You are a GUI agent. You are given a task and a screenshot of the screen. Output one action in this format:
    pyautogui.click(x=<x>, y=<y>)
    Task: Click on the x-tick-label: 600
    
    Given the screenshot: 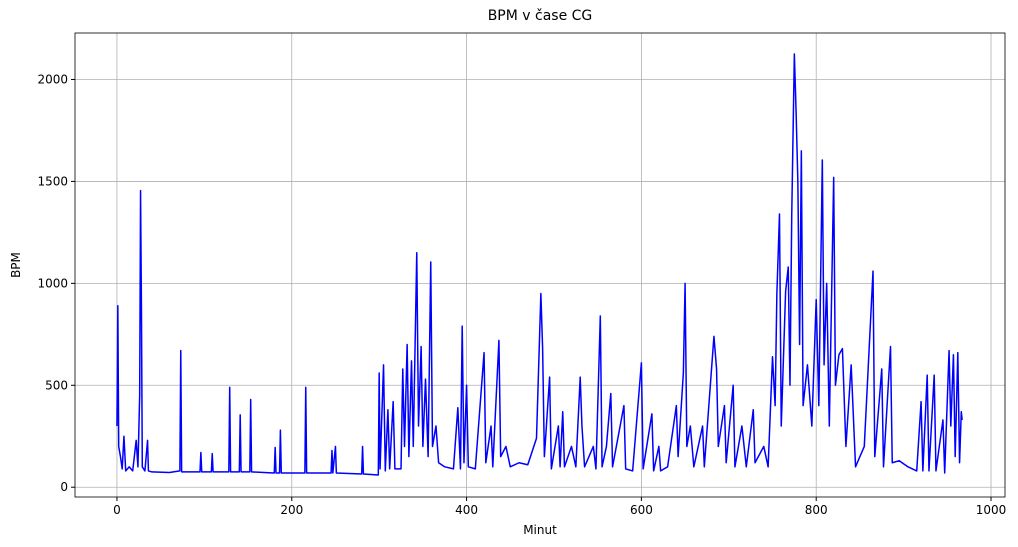 What is the action you would take?
    pyautogui.click(x=641, y=510)
    